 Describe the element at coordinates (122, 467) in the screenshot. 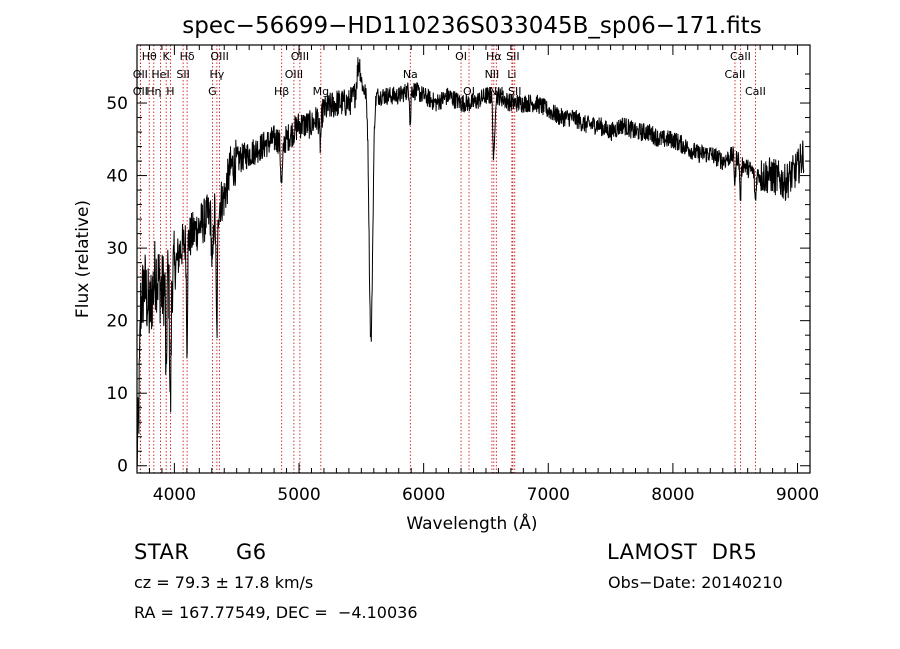

I see `y-tick-label-0: 0` at that location.